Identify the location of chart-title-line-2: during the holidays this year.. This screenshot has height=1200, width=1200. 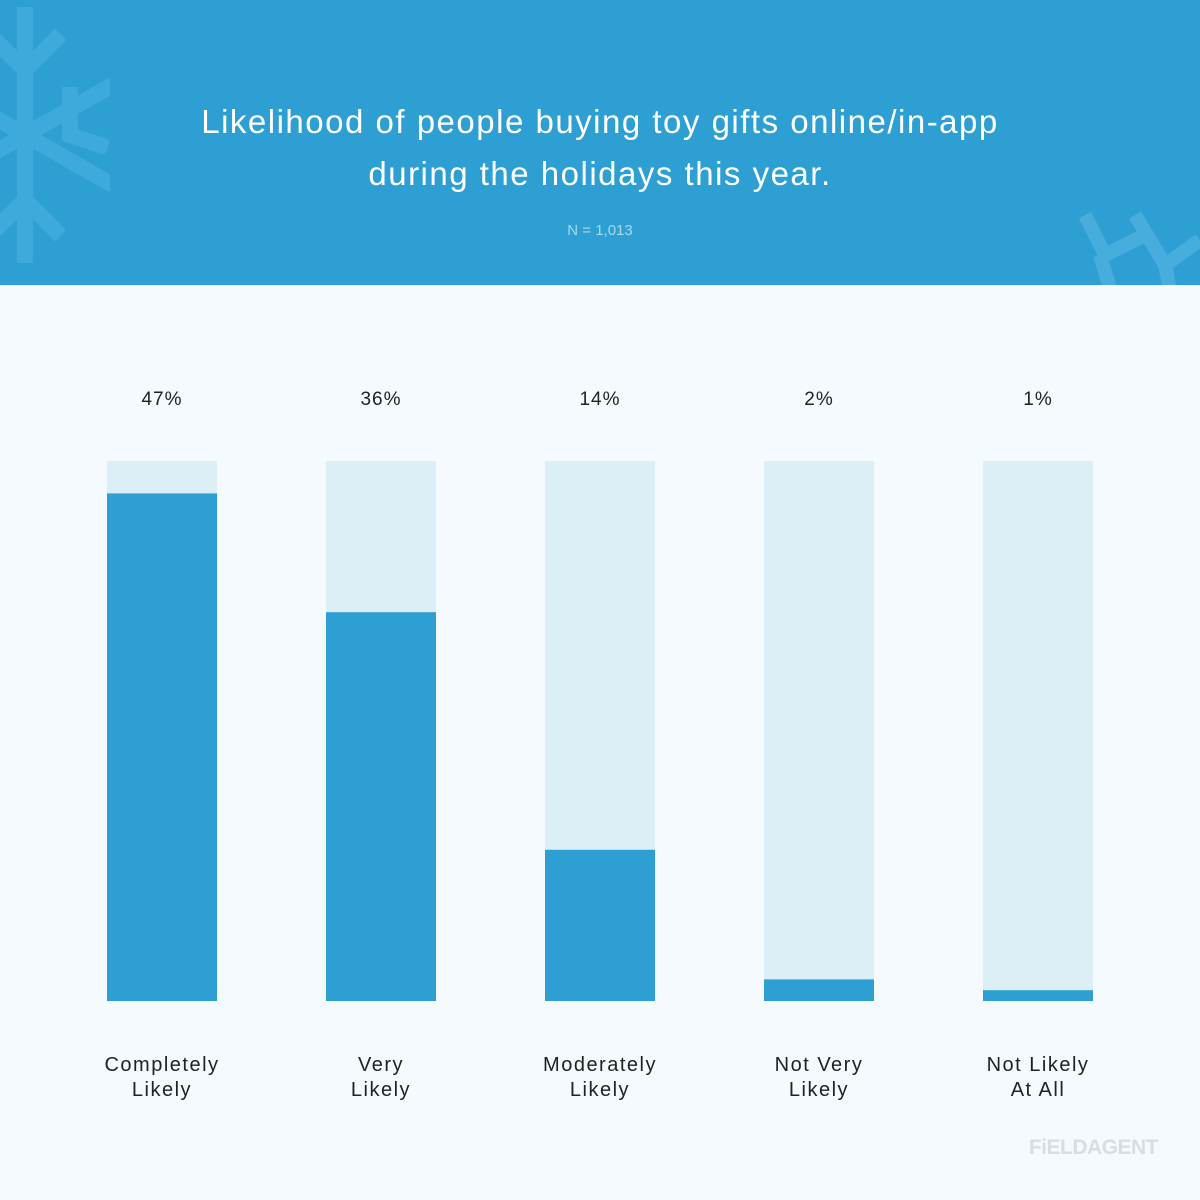
(600, 173).